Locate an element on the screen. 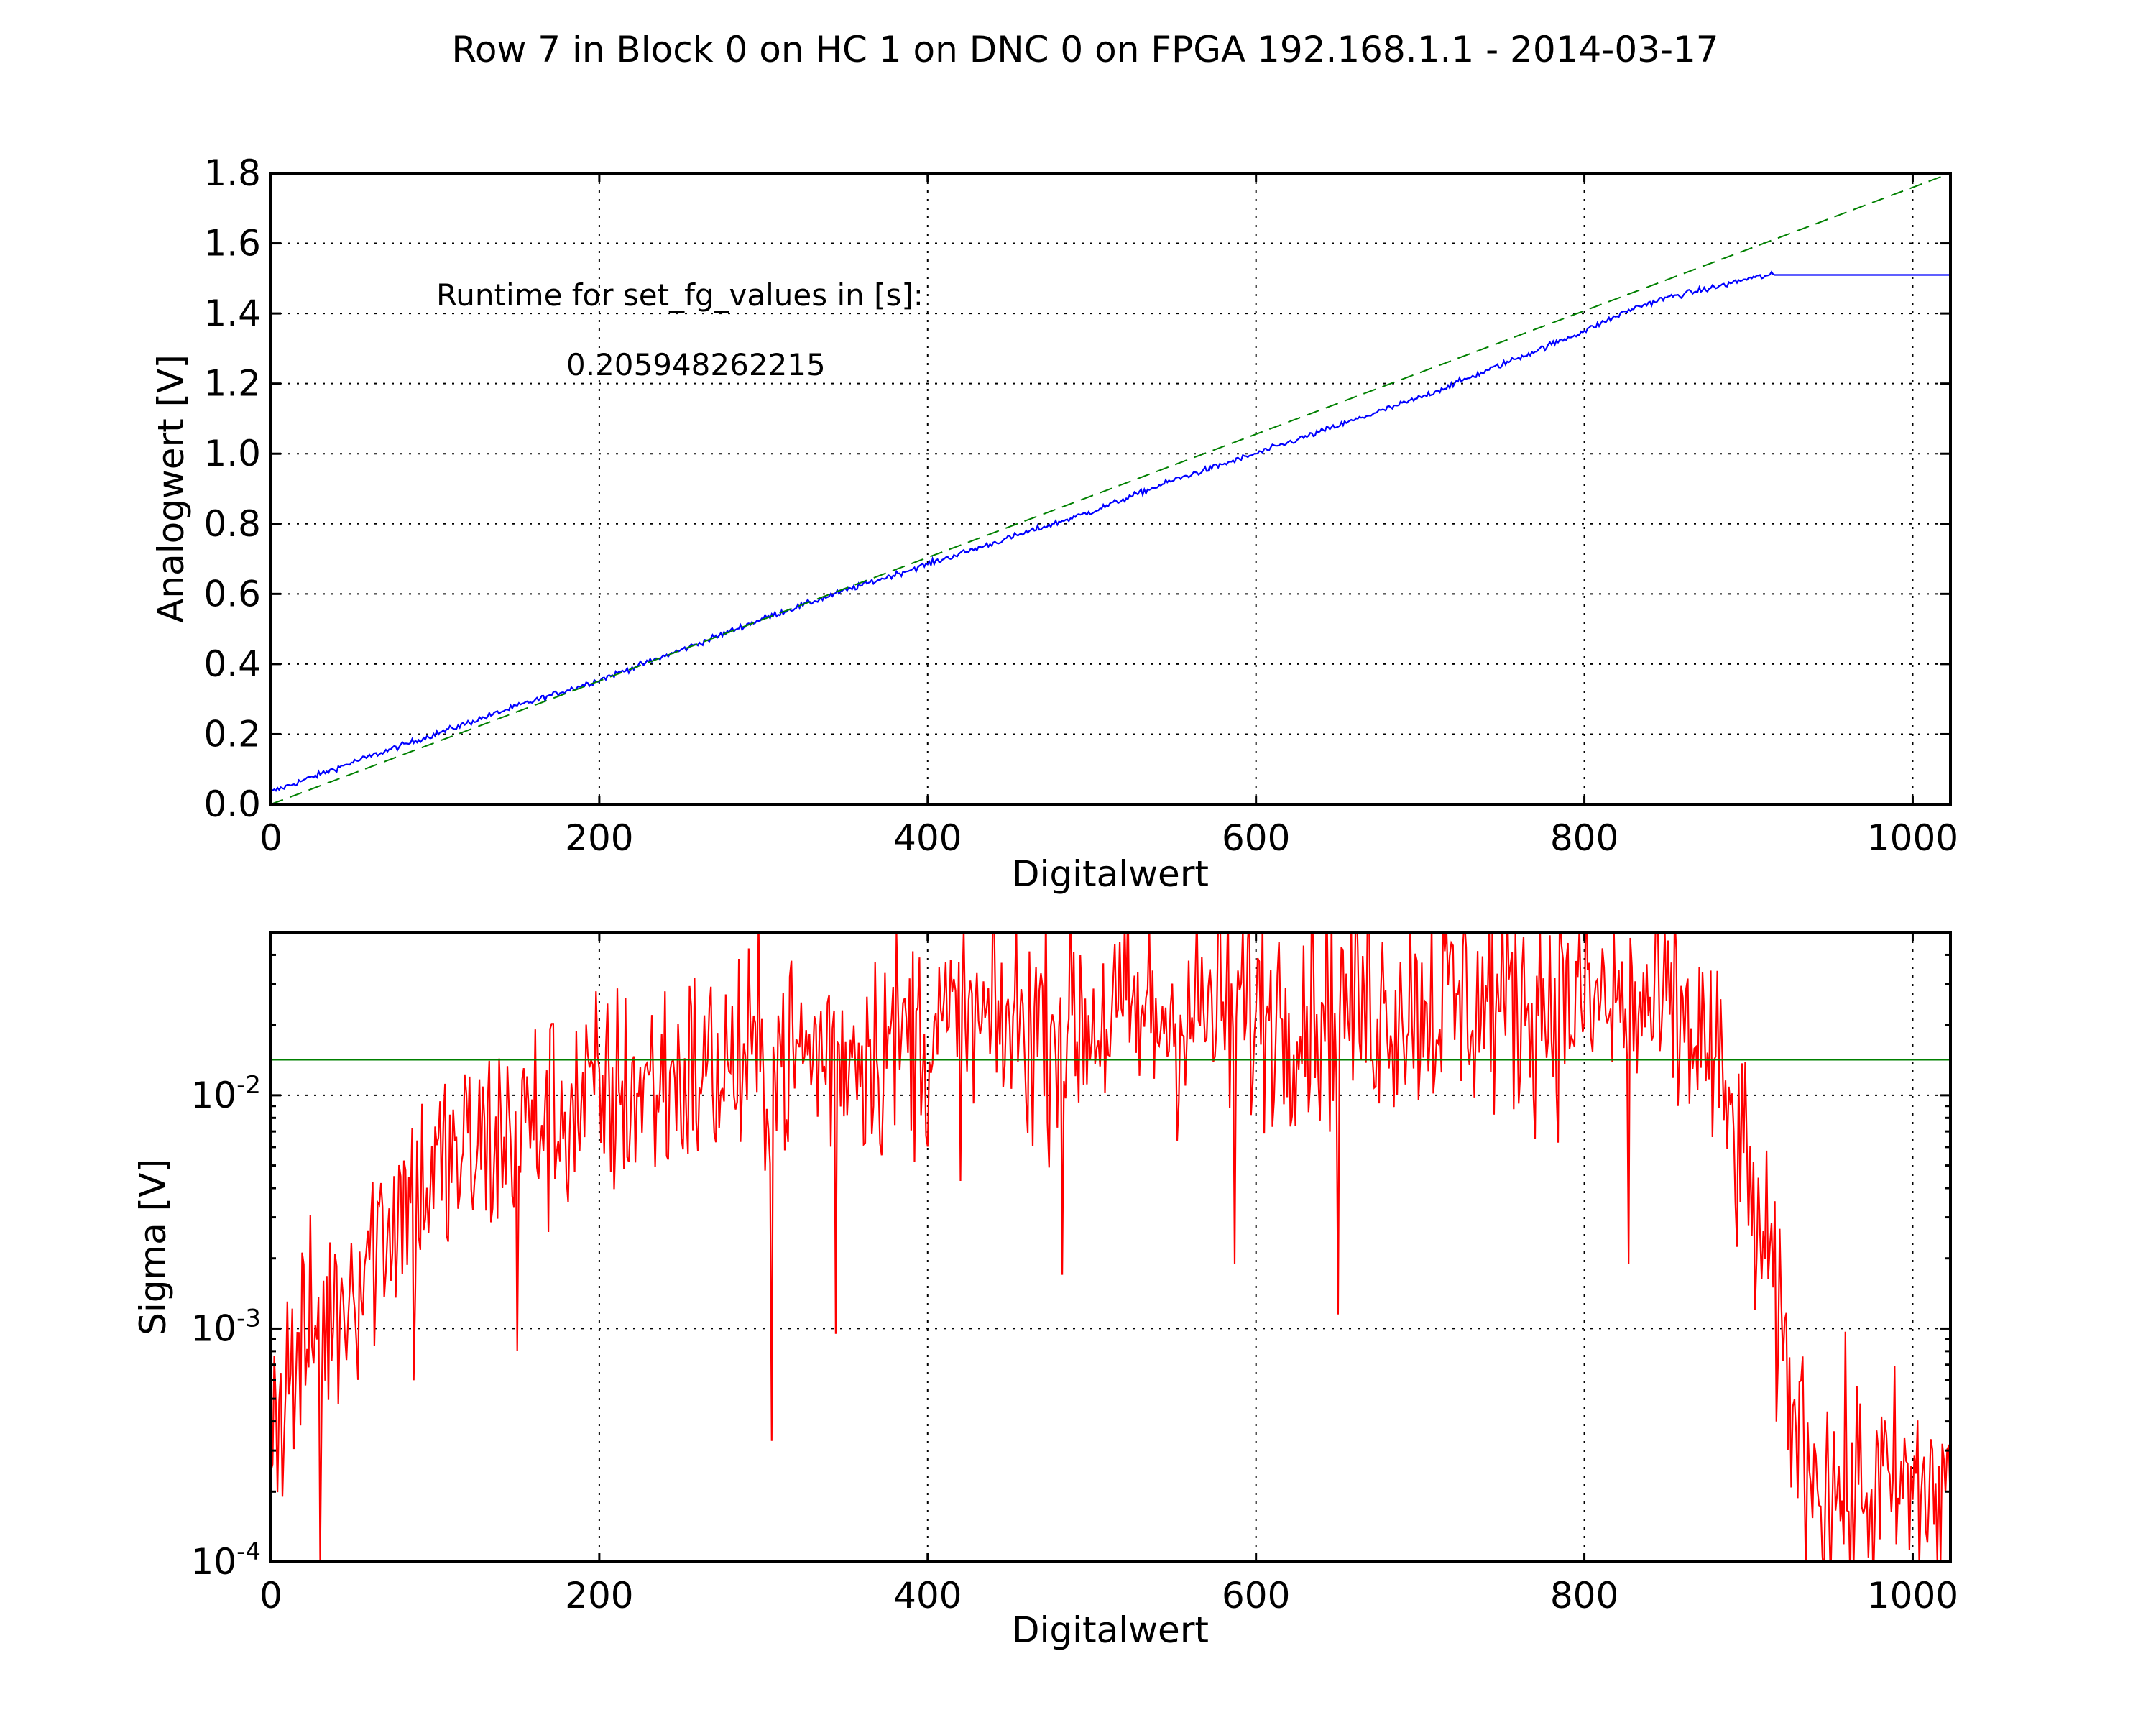 This screenshot has width=2156, height=1725. top-chart-x-tick-label: 200 is located at coordinates (599, 838).